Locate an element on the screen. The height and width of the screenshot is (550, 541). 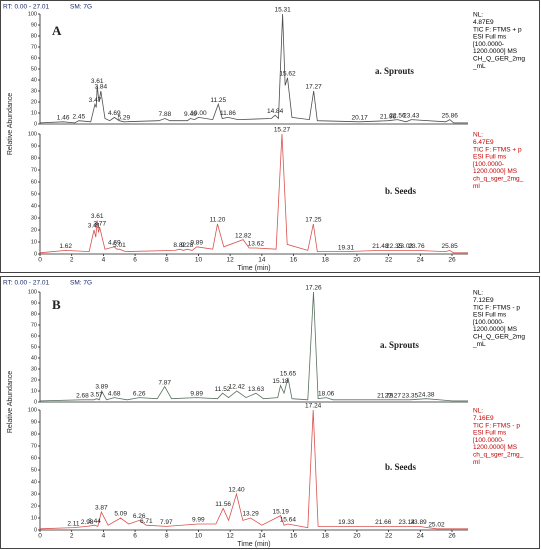
peak-label: 10.00 is located at coordinates (198, 113).